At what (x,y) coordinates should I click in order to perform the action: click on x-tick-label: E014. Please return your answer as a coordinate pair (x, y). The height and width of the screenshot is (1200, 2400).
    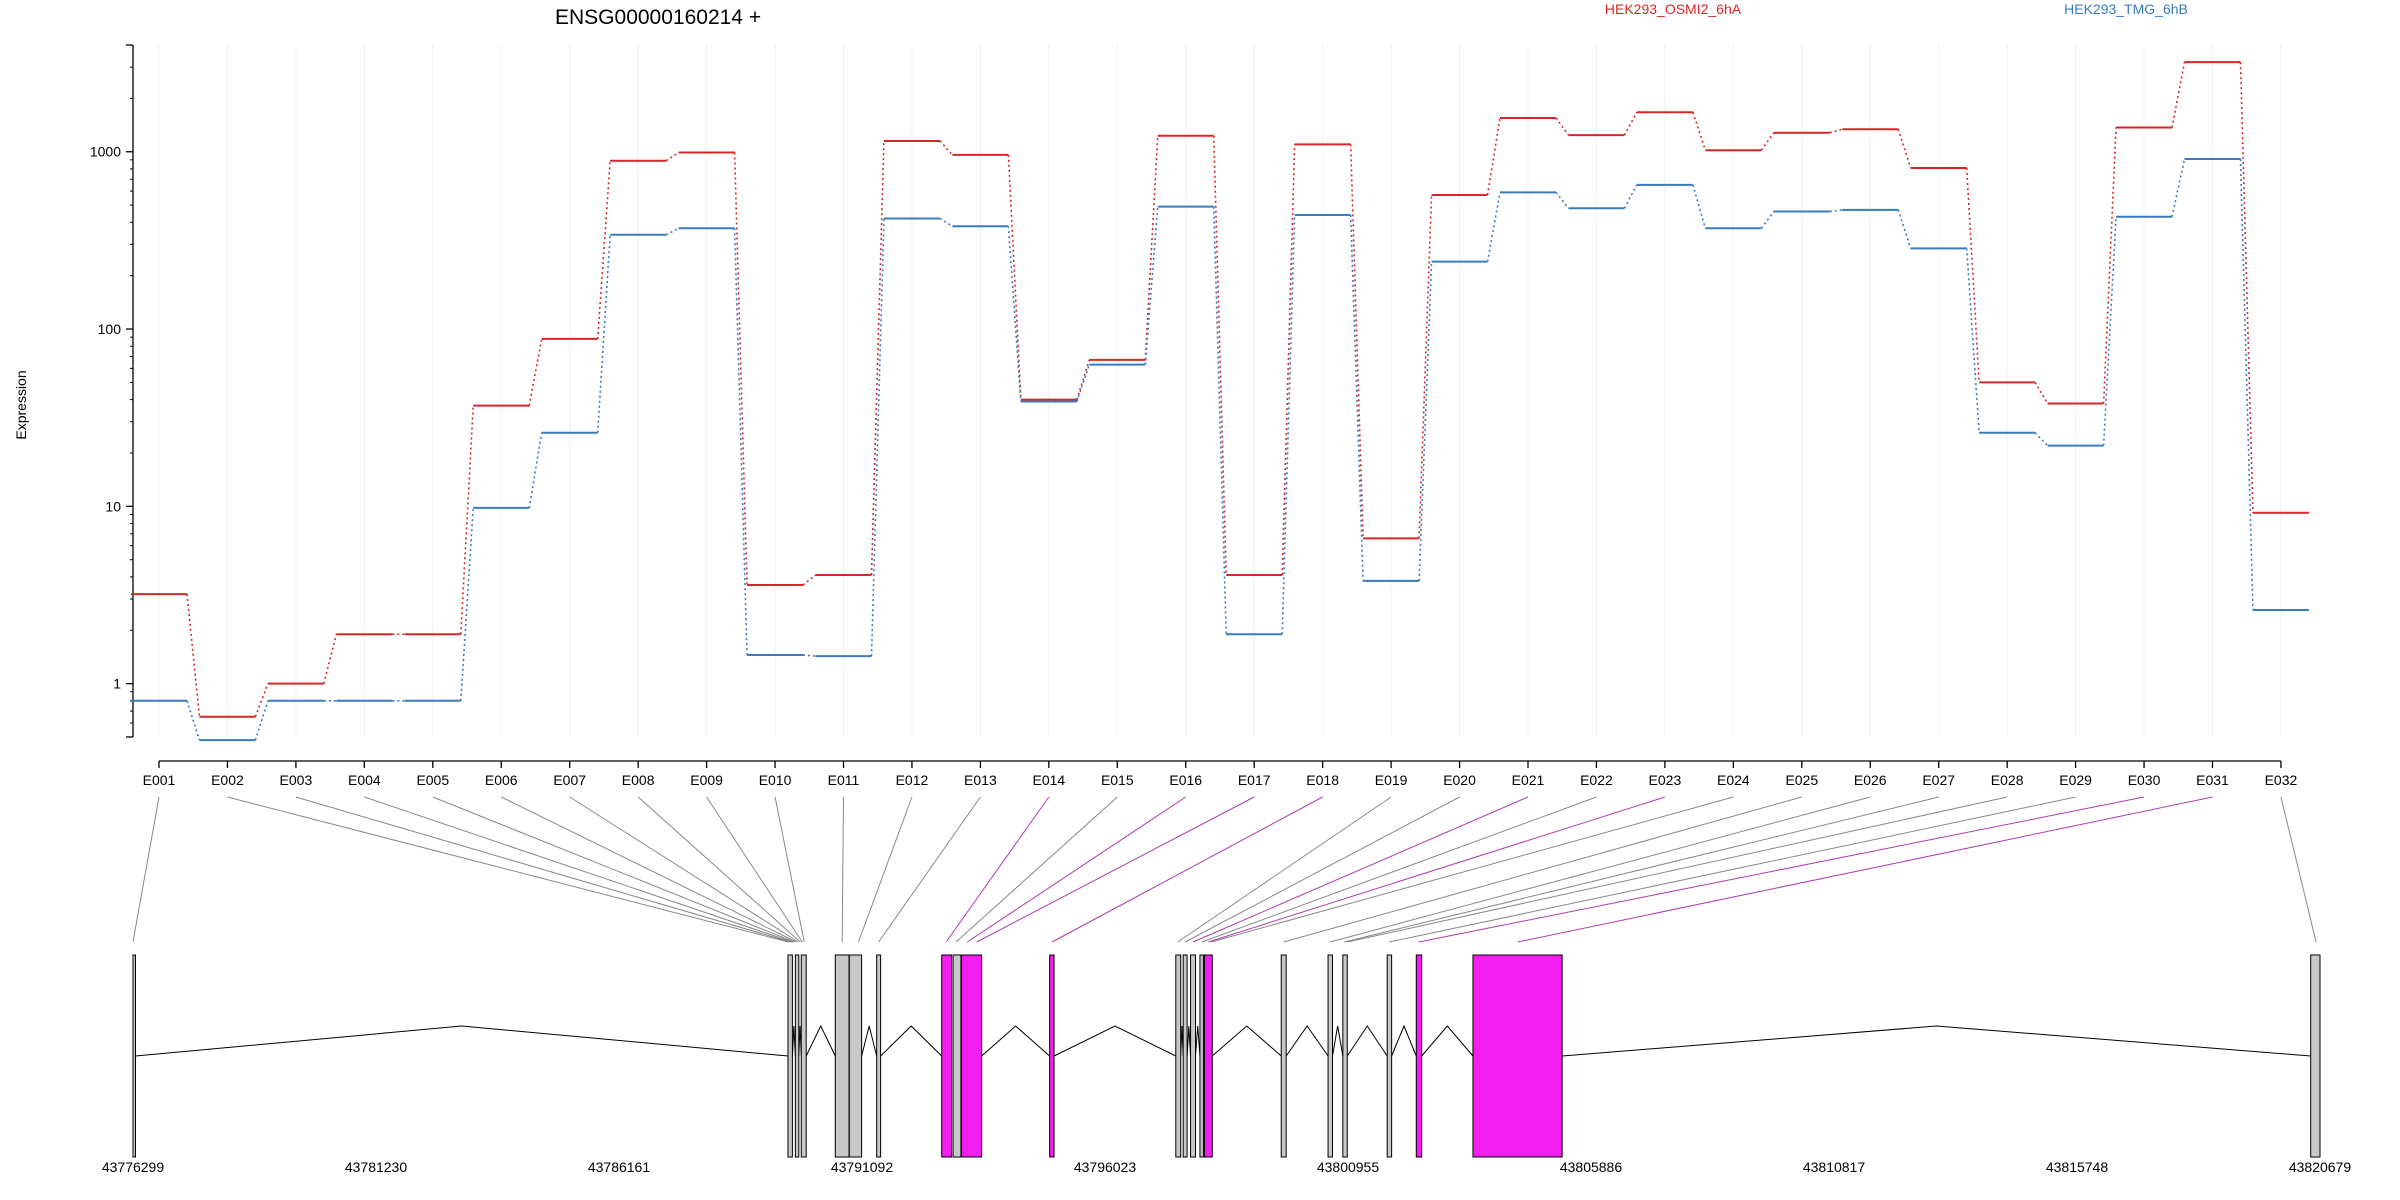
    Looking at the image, I should click on (1048, 780).